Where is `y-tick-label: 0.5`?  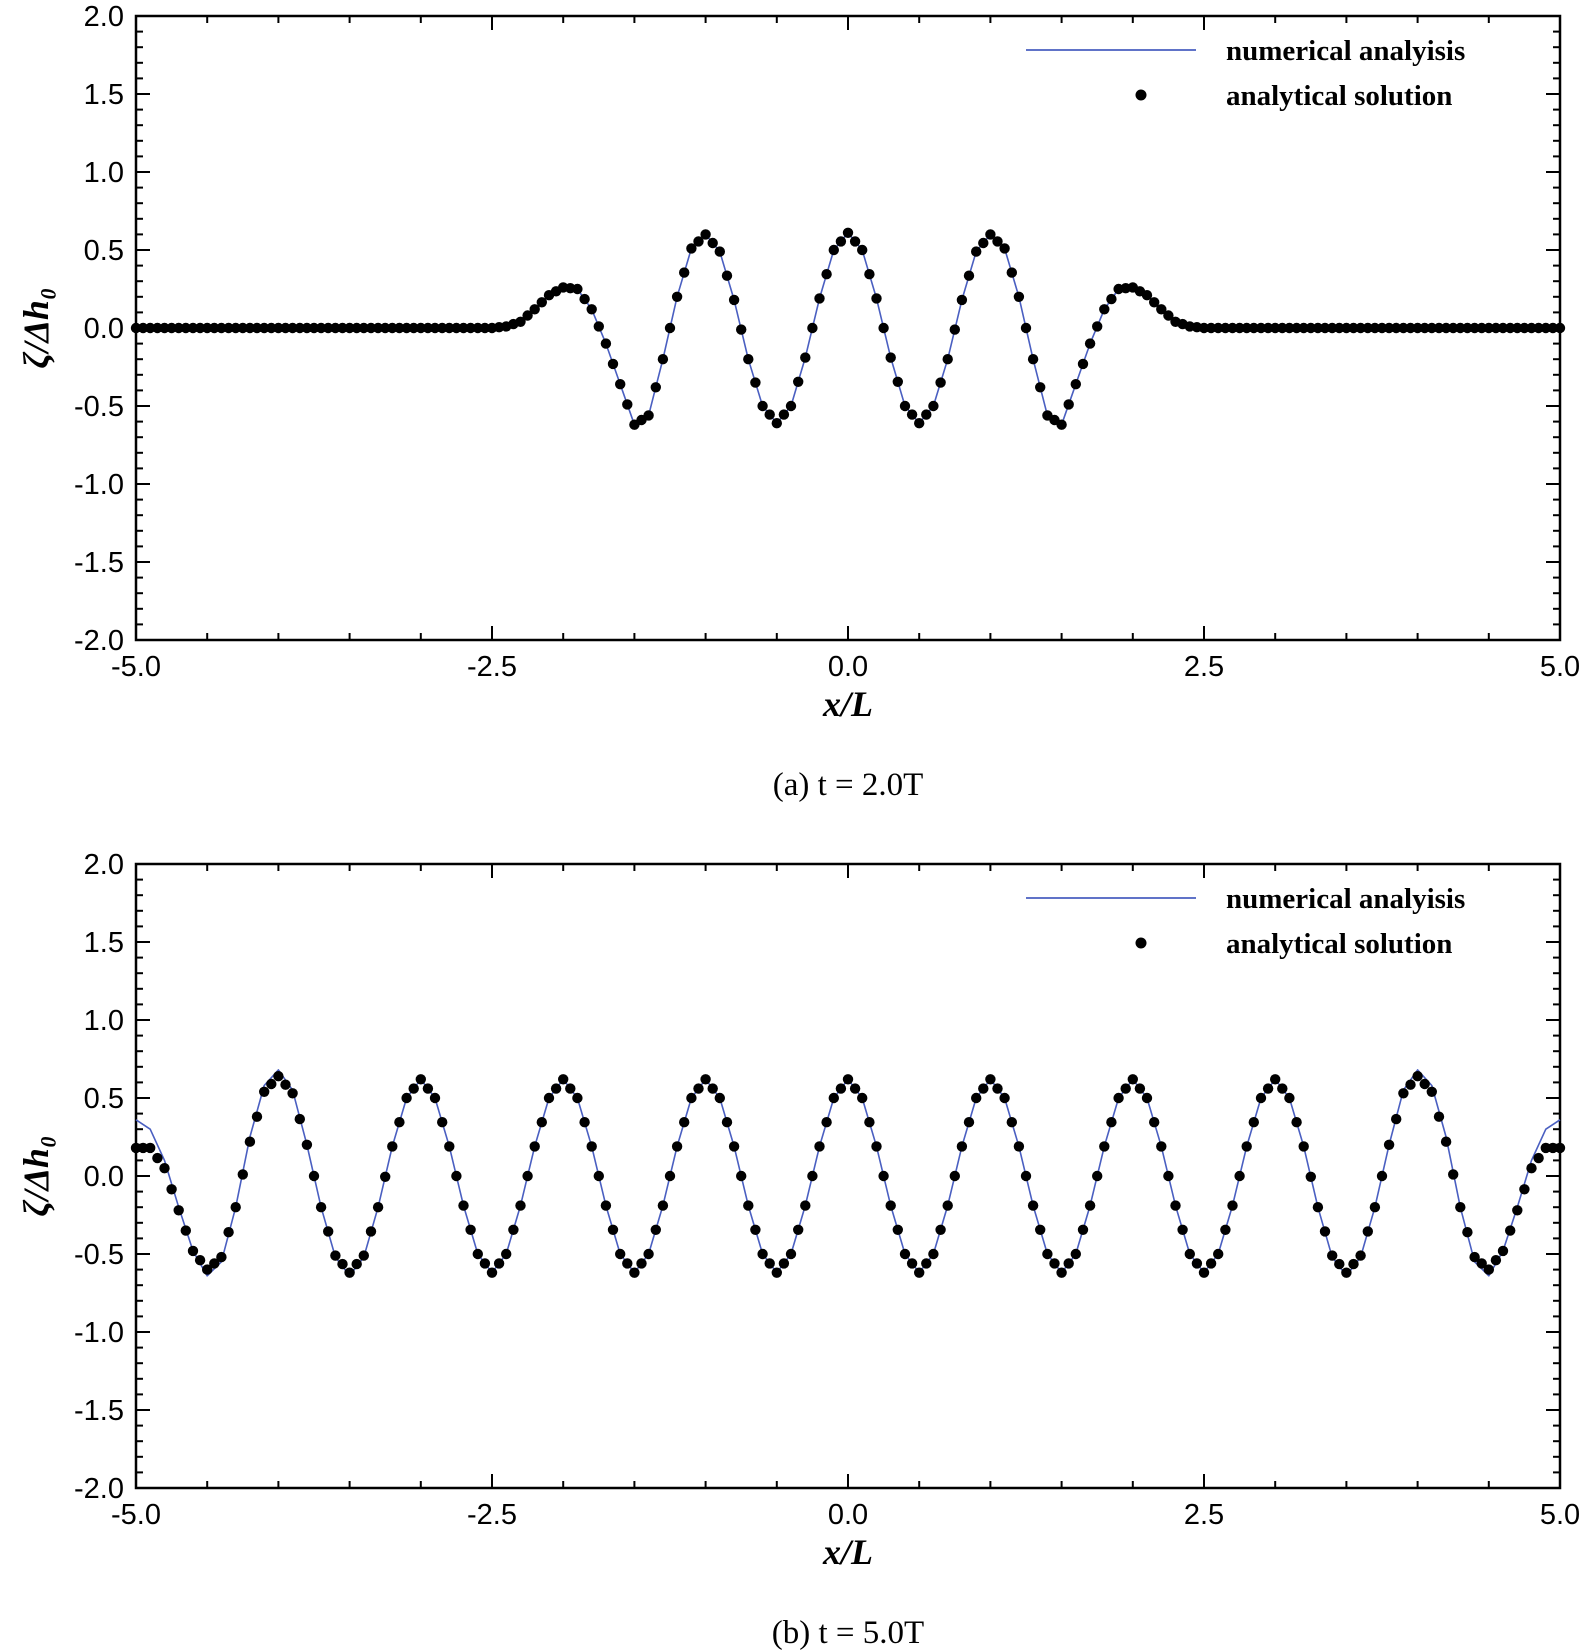 y-tick-label: 0.5 is located at coordinates (104, 1099).